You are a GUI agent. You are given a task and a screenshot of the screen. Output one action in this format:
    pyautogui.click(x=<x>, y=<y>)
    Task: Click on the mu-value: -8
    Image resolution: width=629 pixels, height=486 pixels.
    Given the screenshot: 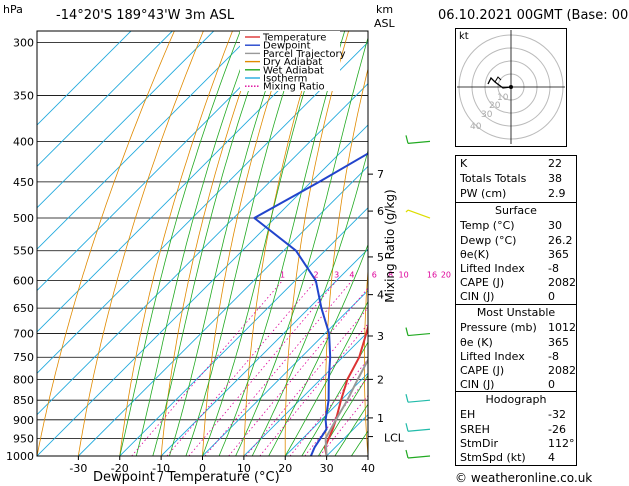 What is the action you would take?
    pyautogui.click(x=553, y=356)
    